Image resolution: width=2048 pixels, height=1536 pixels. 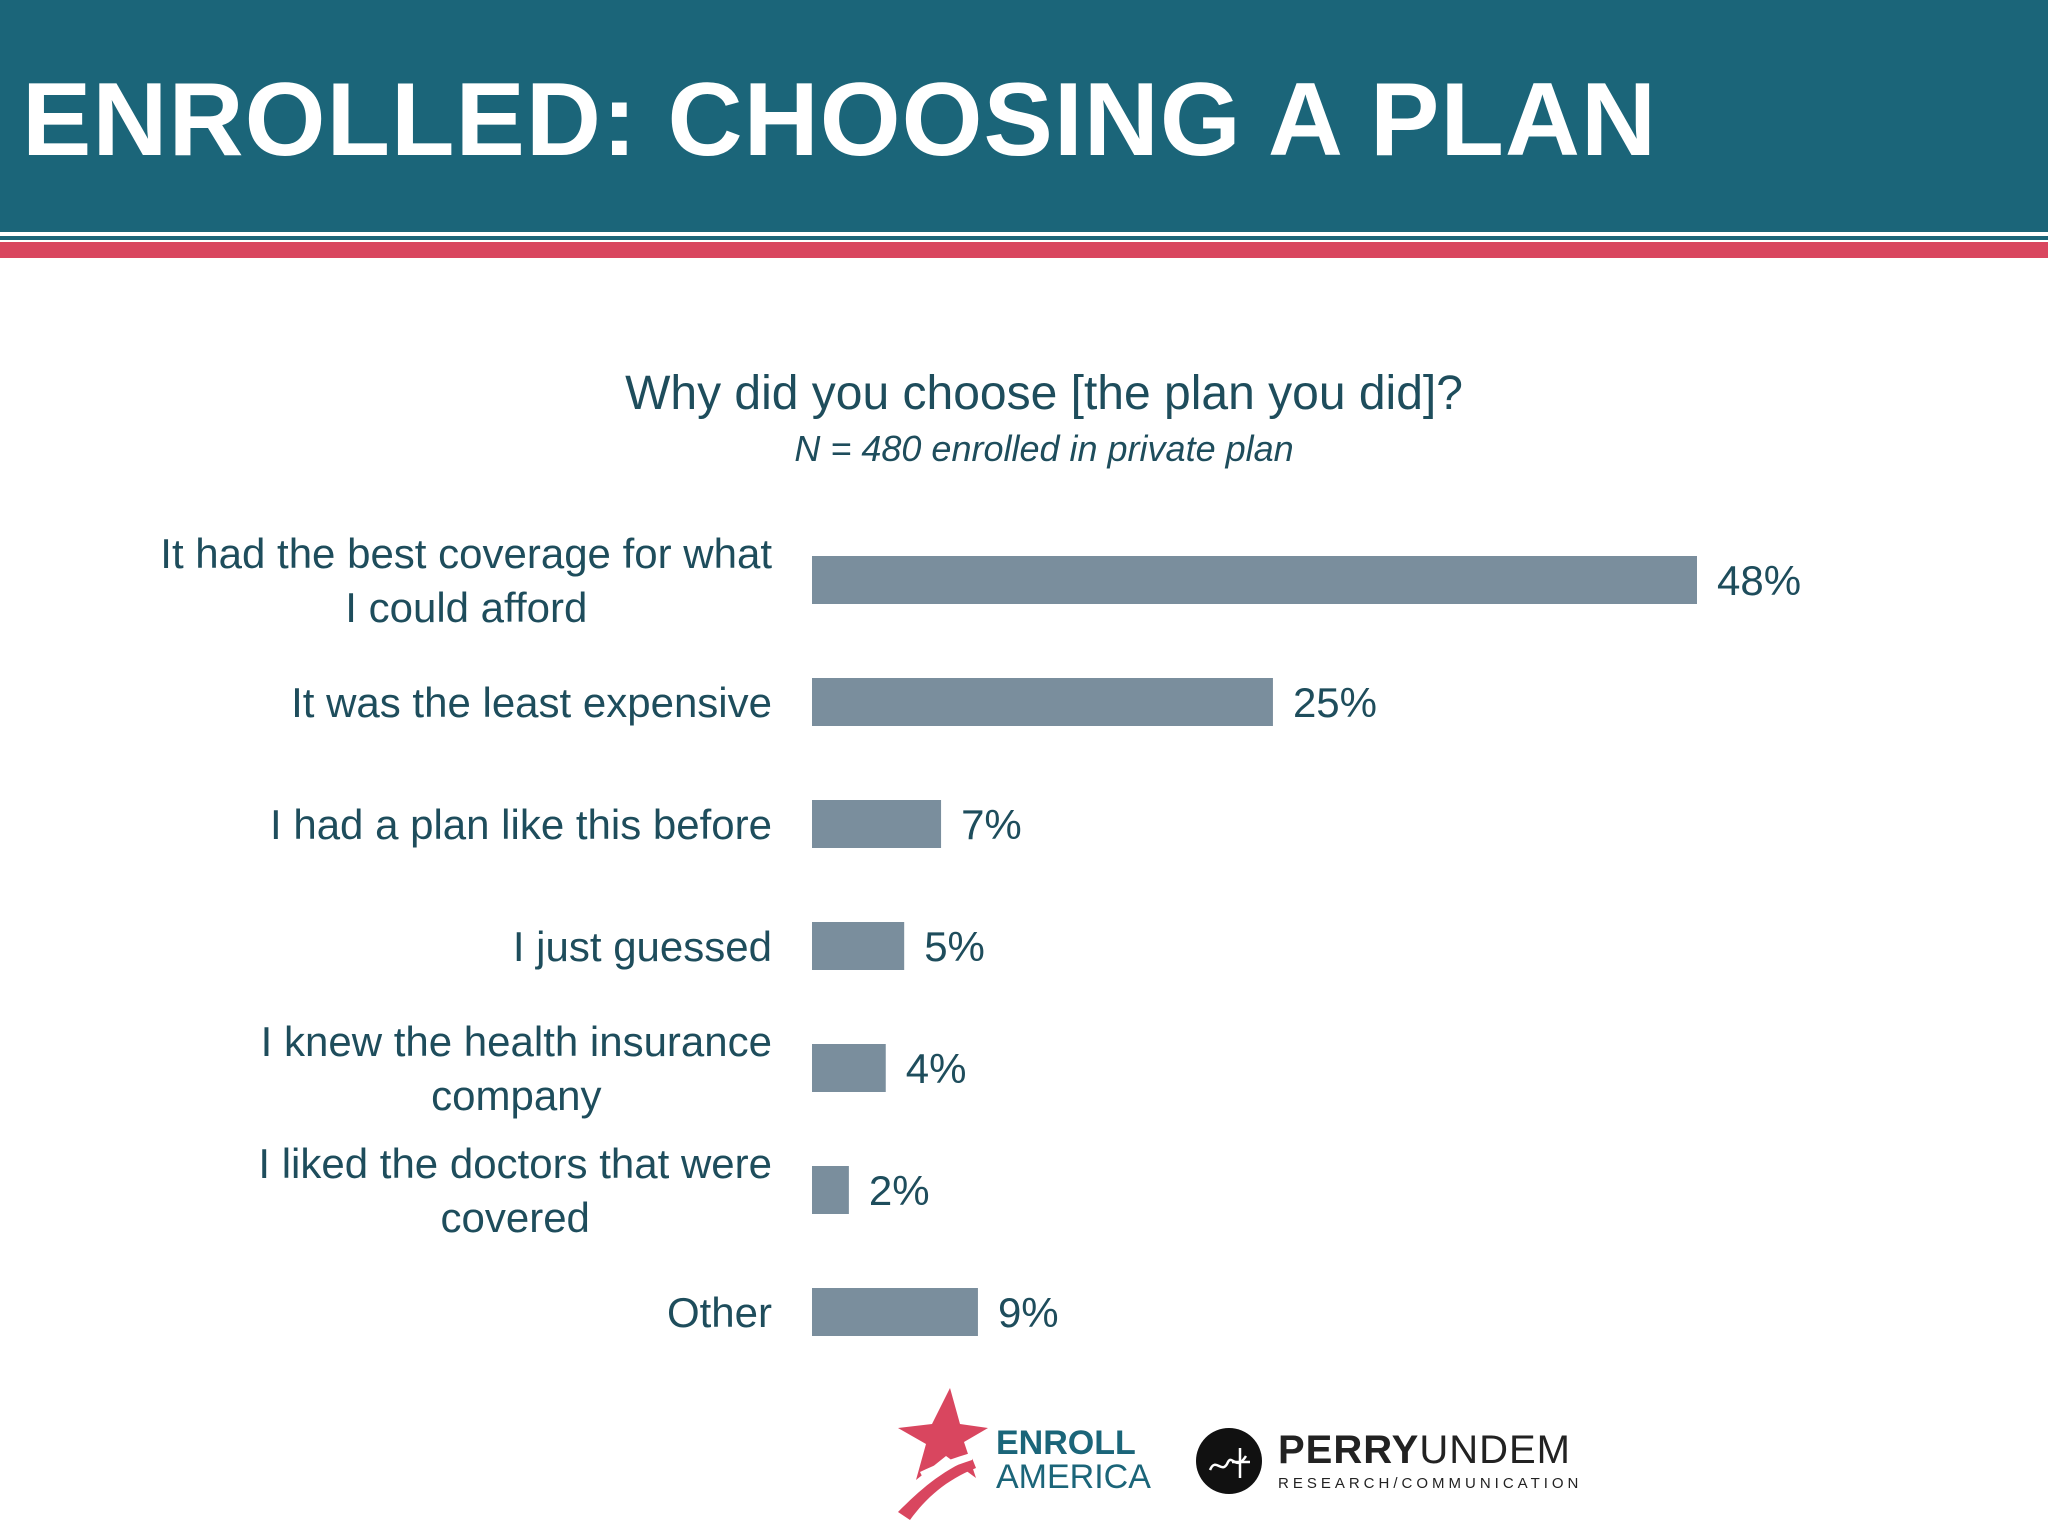 What do you see at coordinates (936, 1068) in the screenshot?
I see `value-label-4: 4%` at bounding box center [936, 1068].